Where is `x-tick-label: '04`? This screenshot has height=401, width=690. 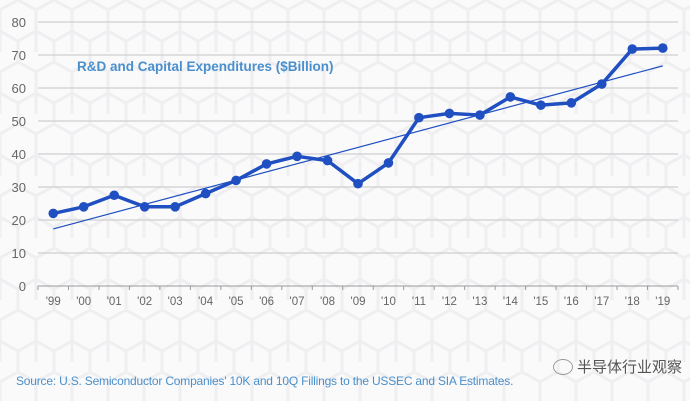 x-tick-label: '04 is located at coordinates (206, 302).